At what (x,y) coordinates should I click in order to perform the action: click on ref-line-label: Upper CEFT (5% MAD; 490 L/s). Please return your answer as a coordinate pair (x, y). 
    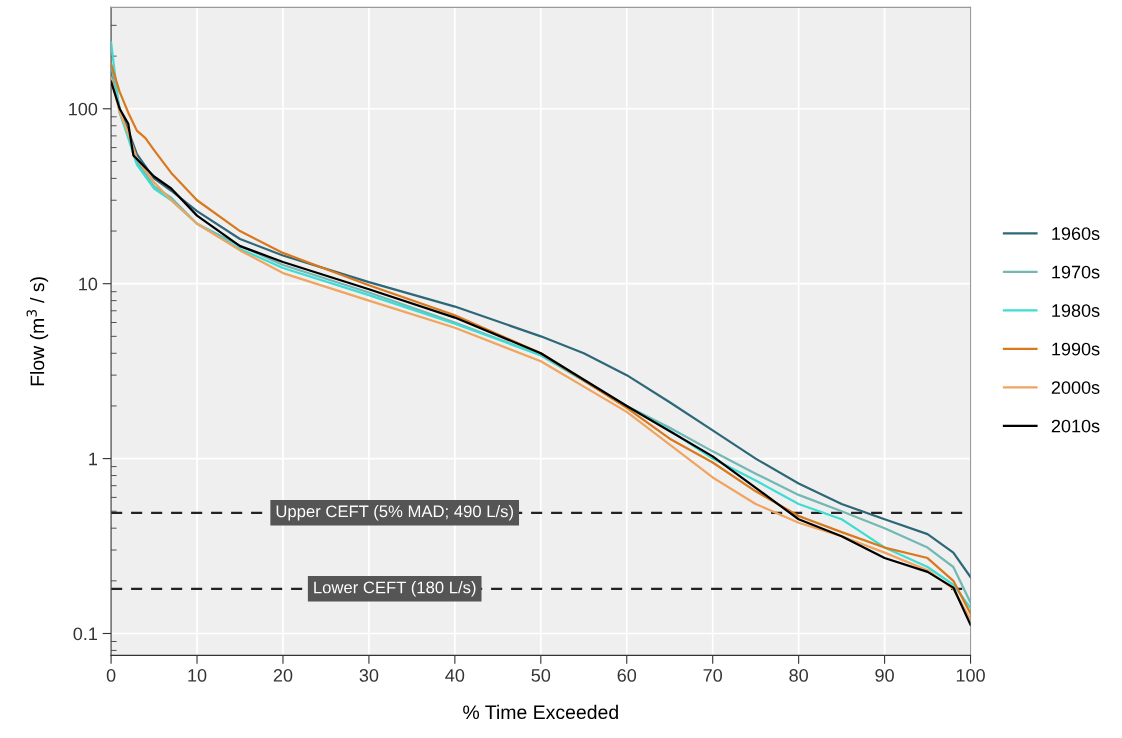
    Looking at the image, I should click on (394, 513).